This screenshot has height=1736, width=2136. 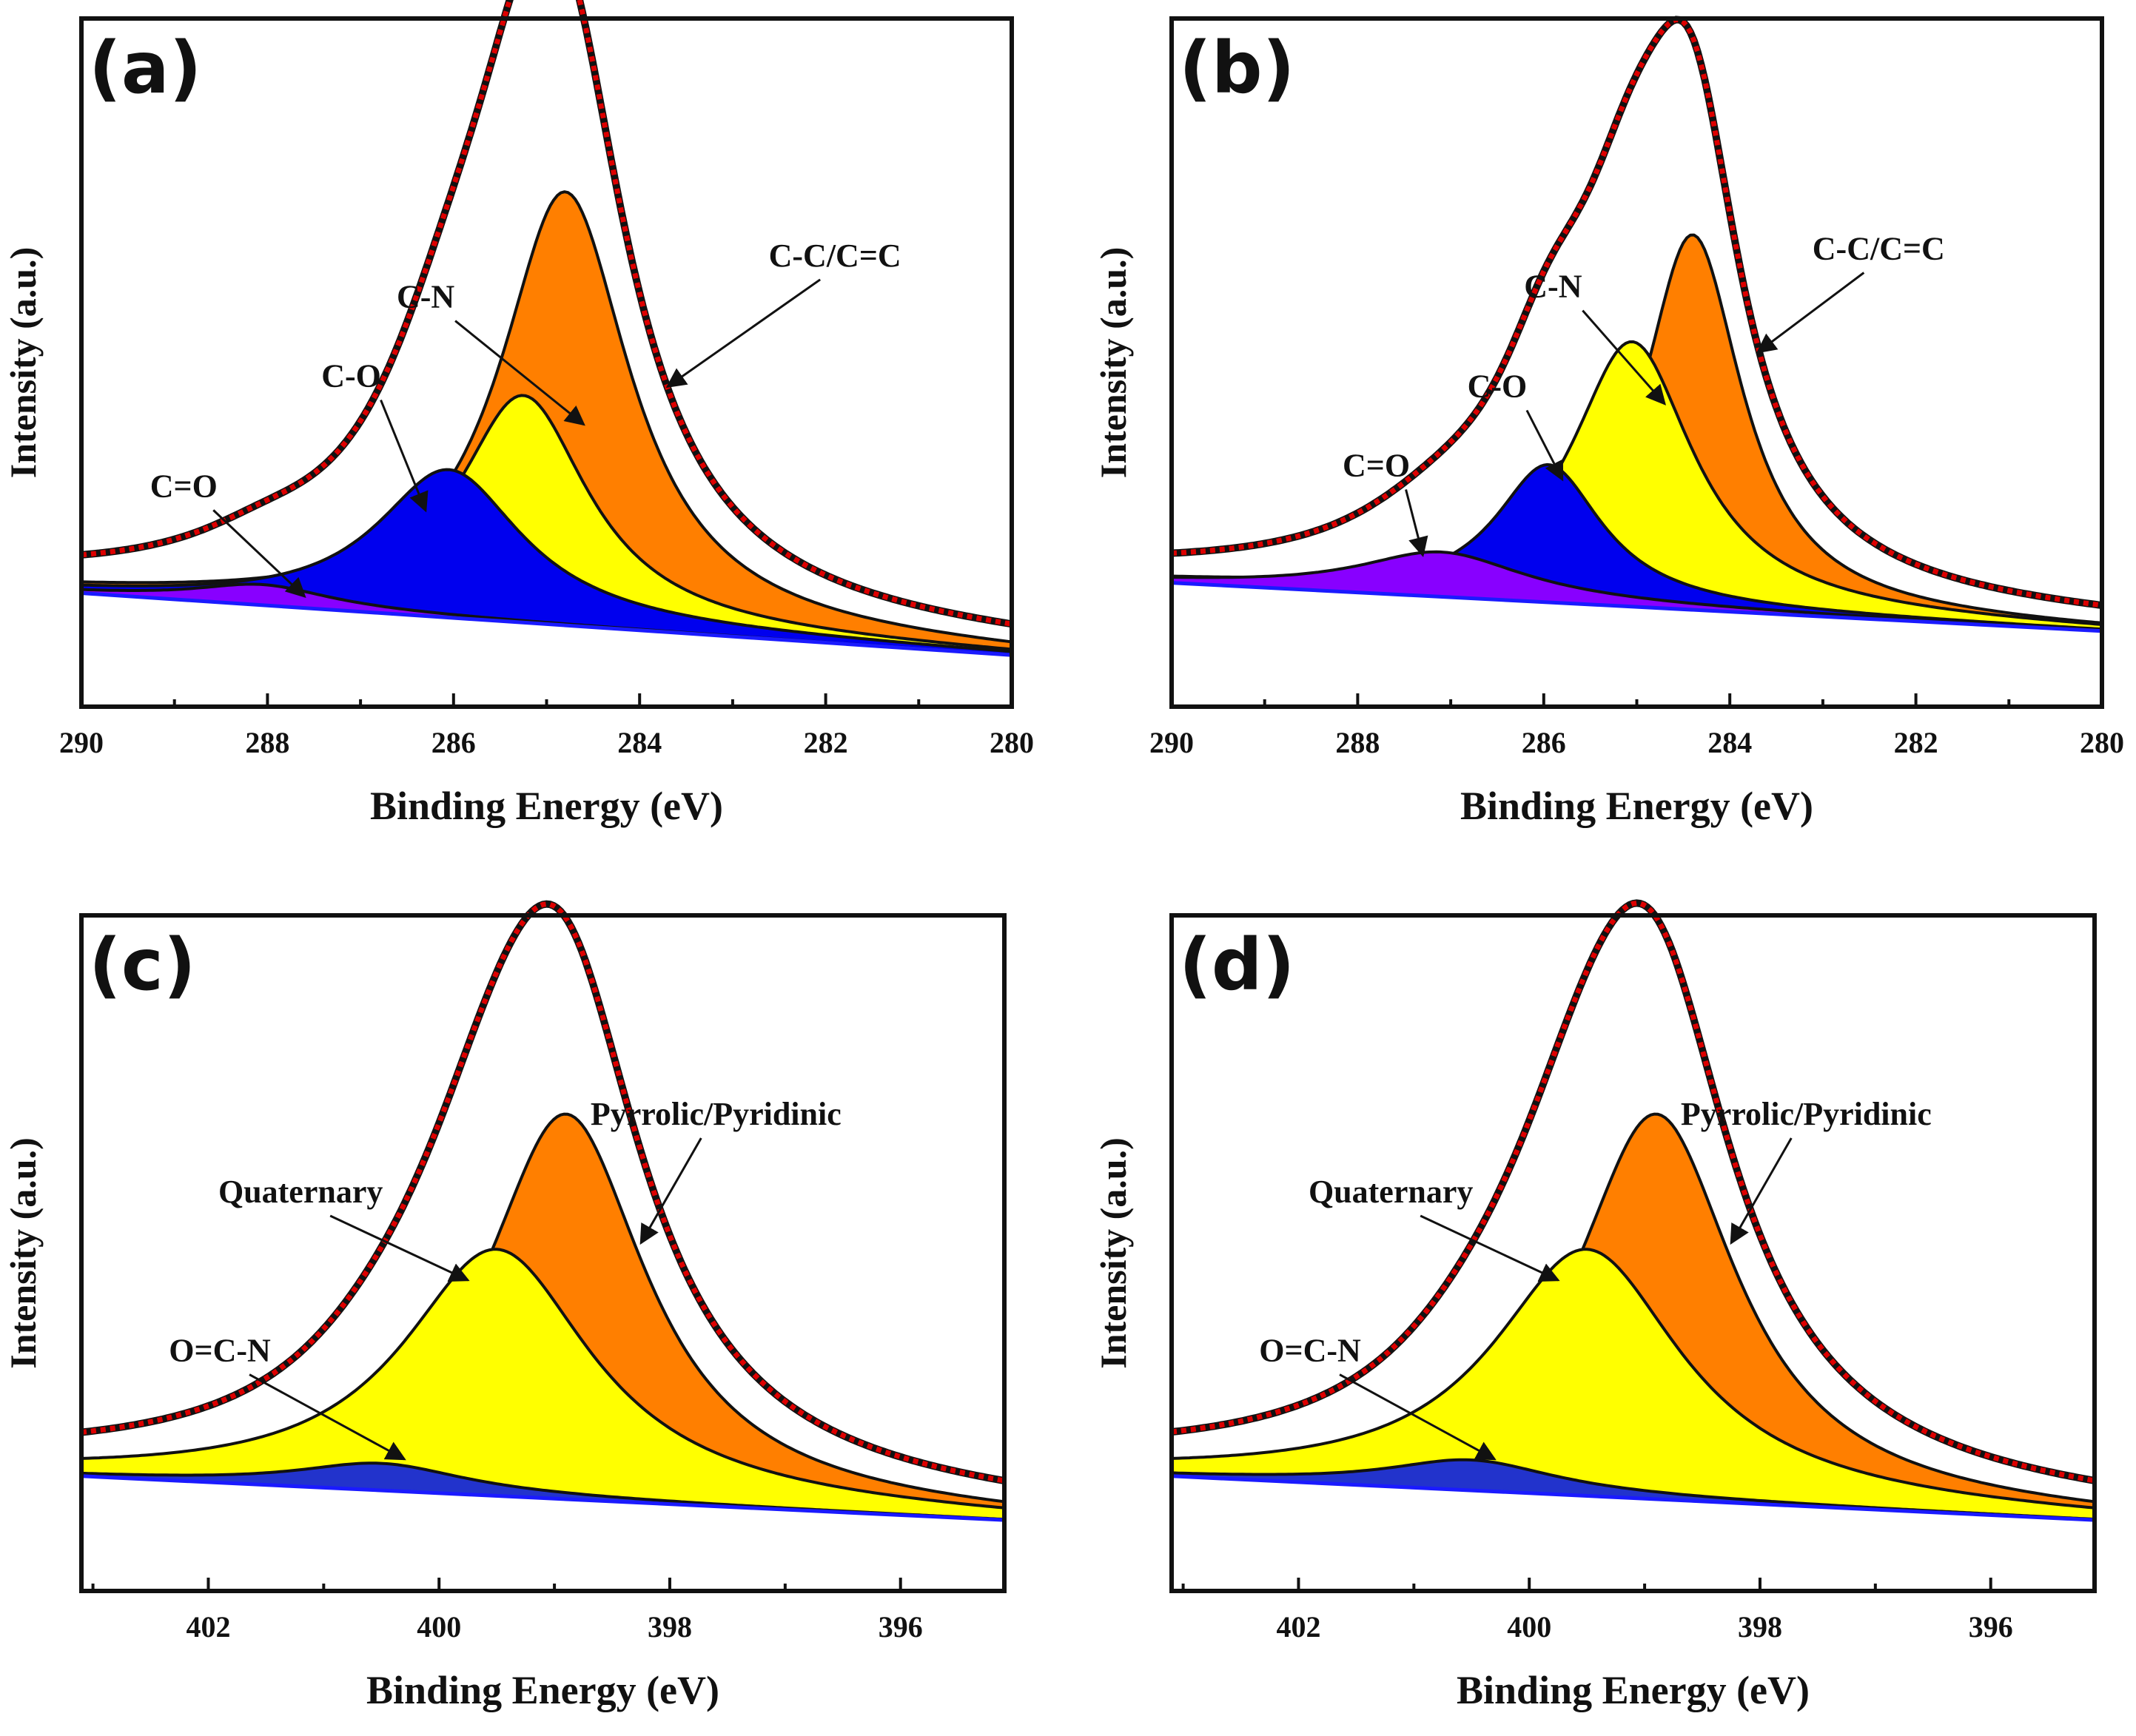 I want to click on panel-letter: (c), so click(x=142, y=965).